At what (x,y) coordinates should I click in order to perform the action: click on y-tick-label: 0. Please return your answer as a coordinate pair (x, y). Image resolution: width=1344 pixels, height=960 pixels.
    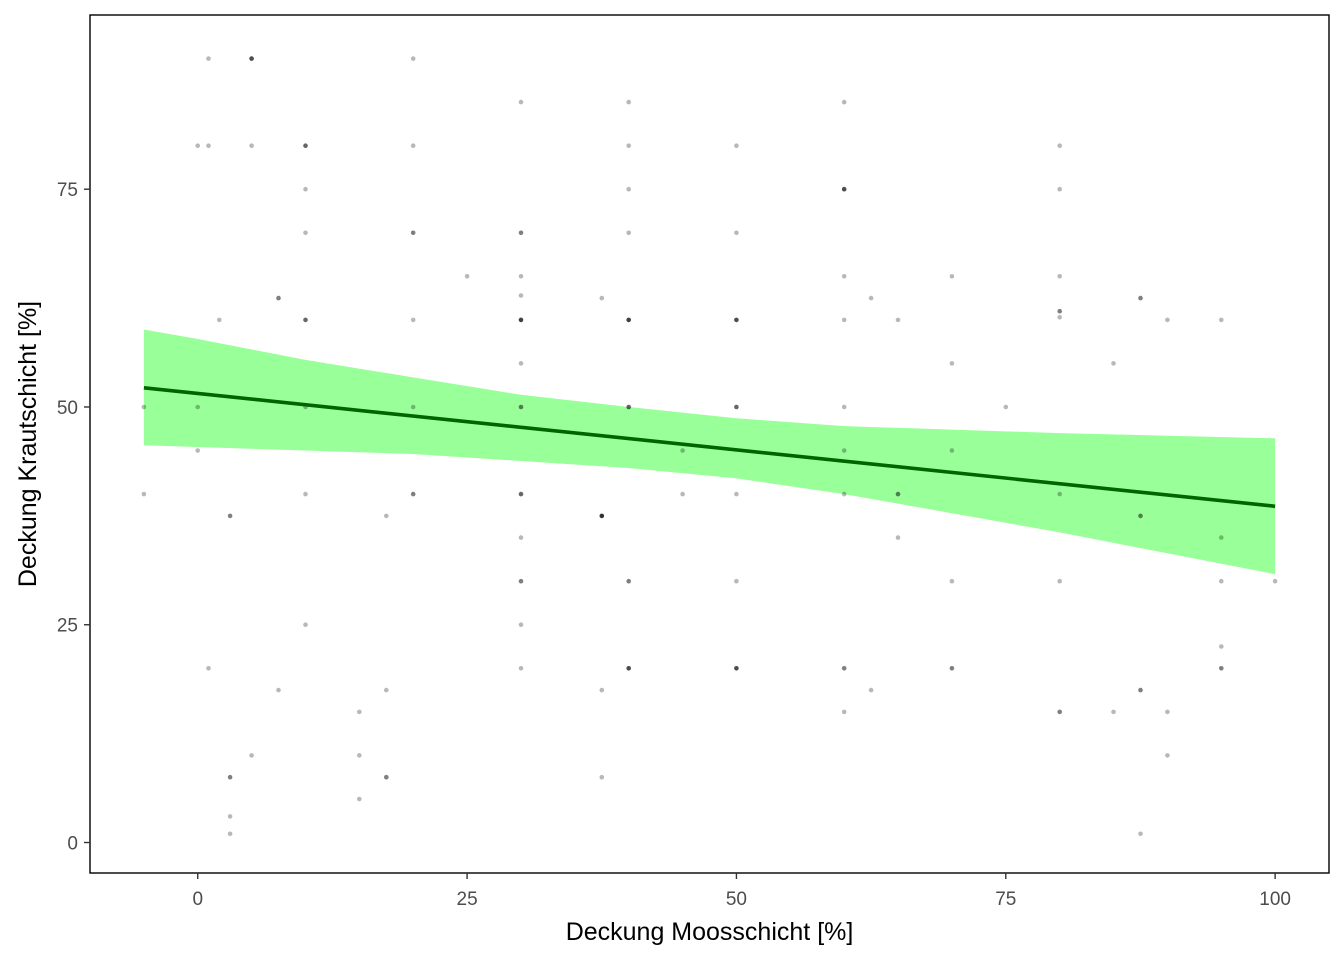
    Looking at the image, I should click on (72, 844).